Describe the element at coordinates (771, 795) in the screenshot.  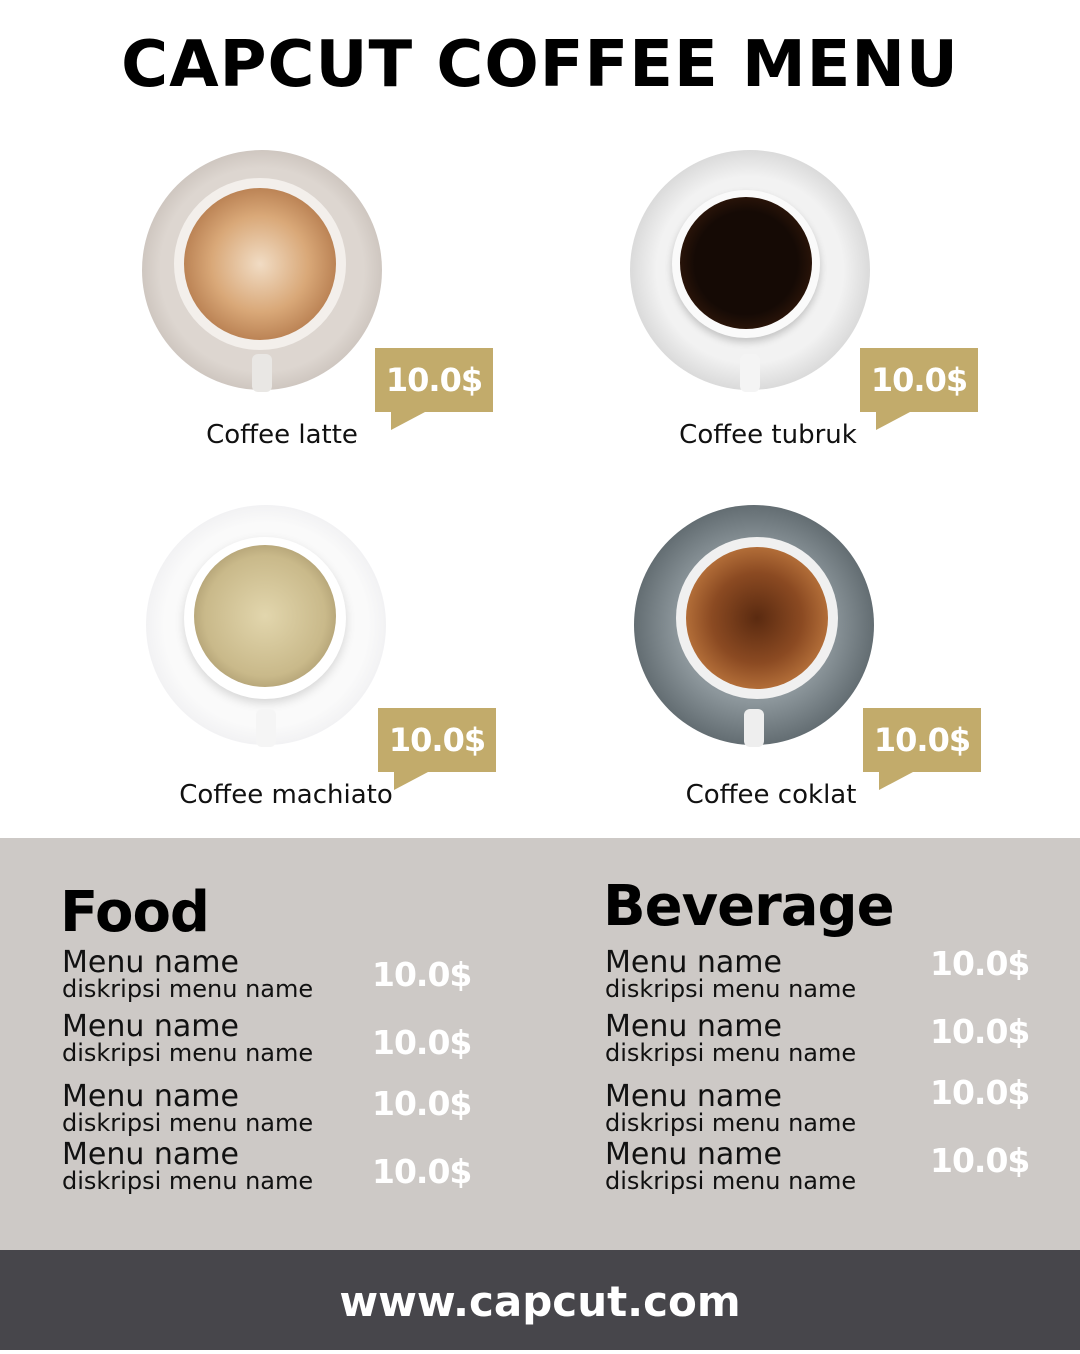
I see `coffee-name: Coffee coklat` at that location.